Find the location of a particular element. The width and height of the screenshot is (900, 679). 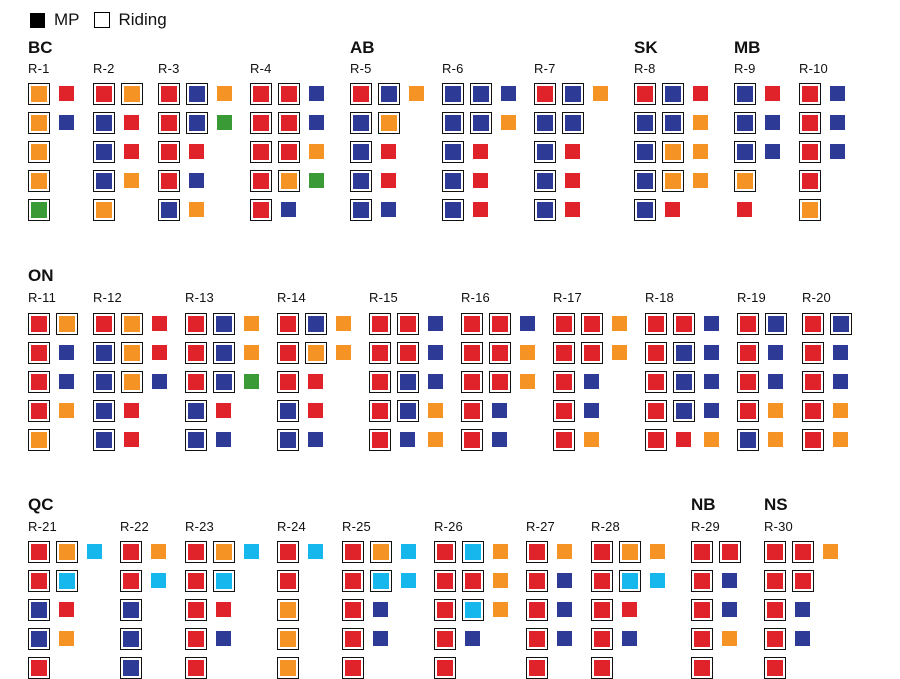

riding-label: R-7 is located at coordinates (545, 68).